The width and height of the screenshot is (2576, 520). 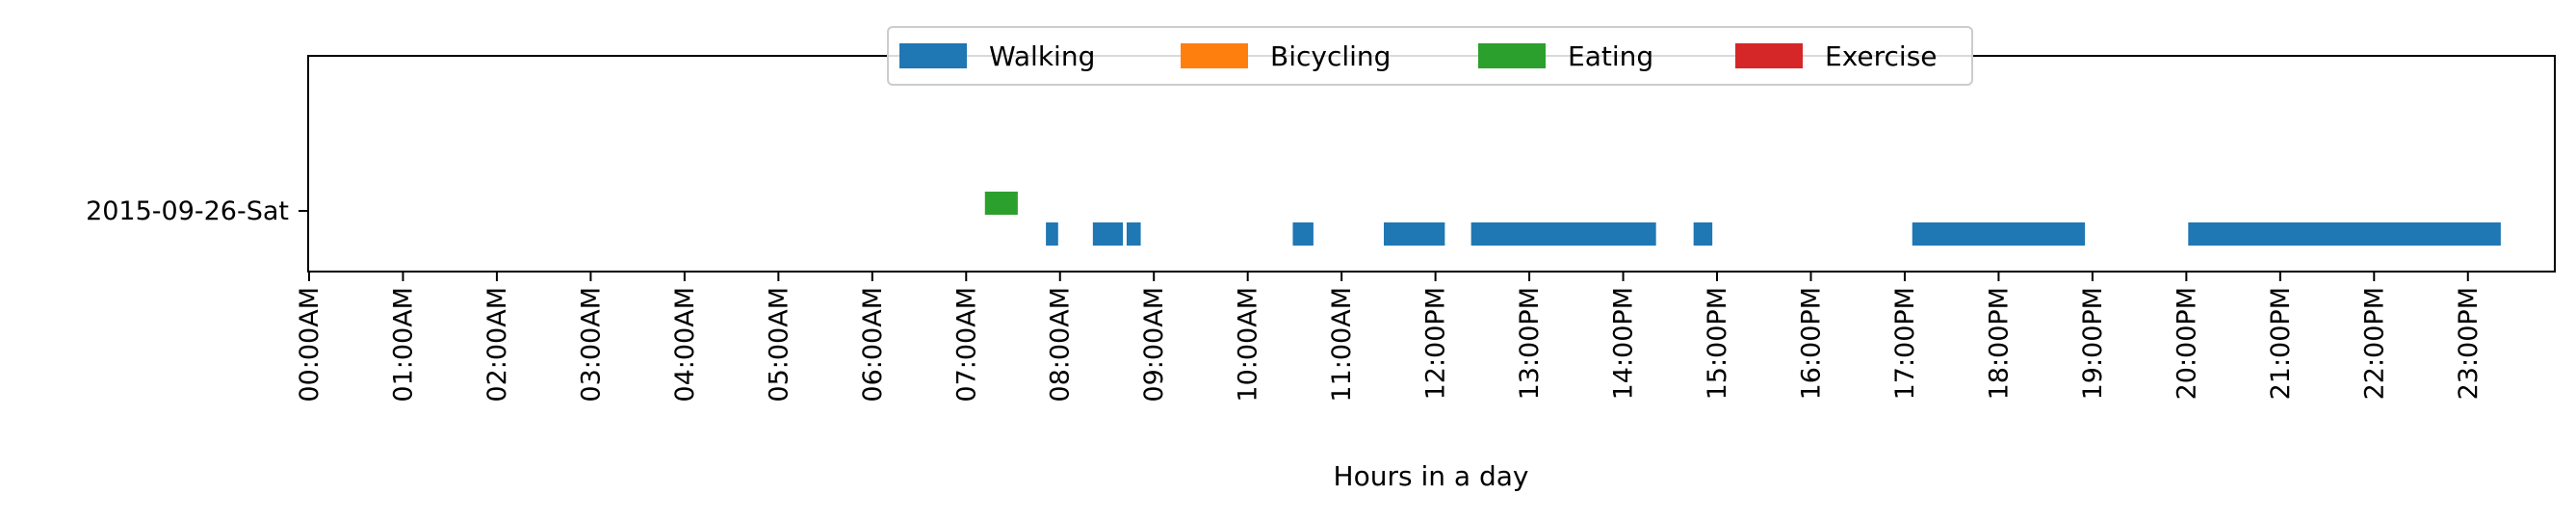 I want to click on x-tick-label: 03:00AM, so click(x=591, y=345).